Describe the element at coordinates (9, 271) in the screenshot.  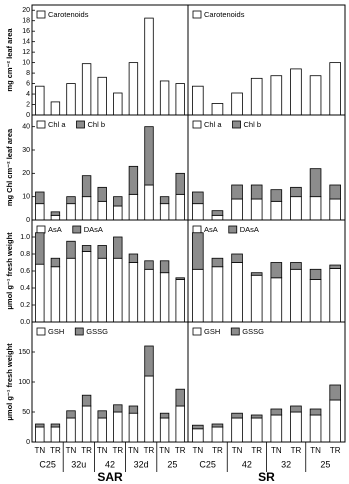
I see `y-axis-label: μmol g⁻¹ fresh weight` at that location.